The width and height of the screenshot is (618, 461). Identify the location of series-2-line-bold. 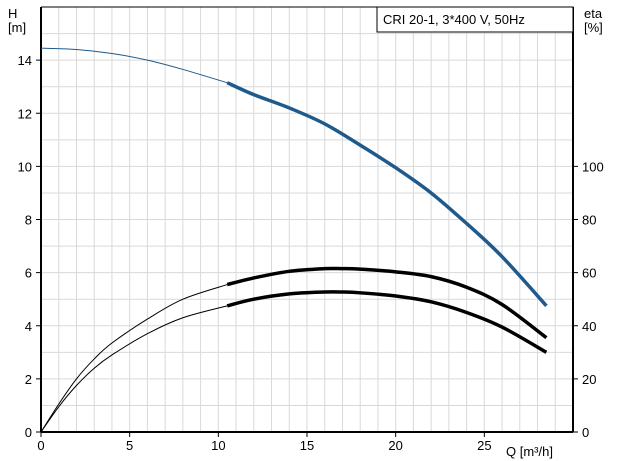
(387, 322).